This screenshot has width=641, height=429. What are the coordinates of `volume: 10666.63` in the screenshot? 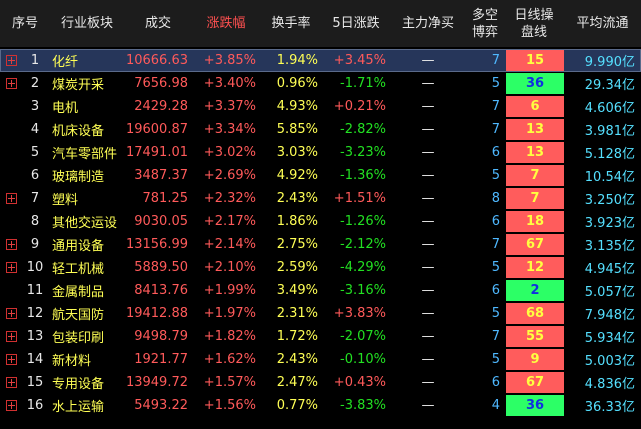 It's located at (156, 60).